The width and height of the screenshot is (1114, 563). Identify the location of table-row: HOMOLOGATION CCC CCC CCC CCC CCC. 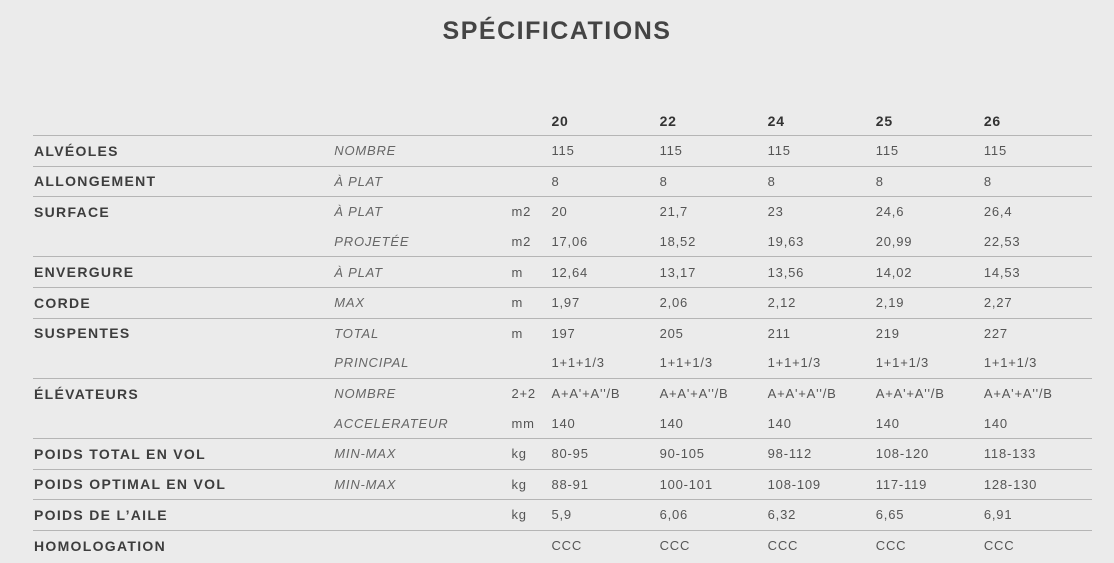
(562, 545).